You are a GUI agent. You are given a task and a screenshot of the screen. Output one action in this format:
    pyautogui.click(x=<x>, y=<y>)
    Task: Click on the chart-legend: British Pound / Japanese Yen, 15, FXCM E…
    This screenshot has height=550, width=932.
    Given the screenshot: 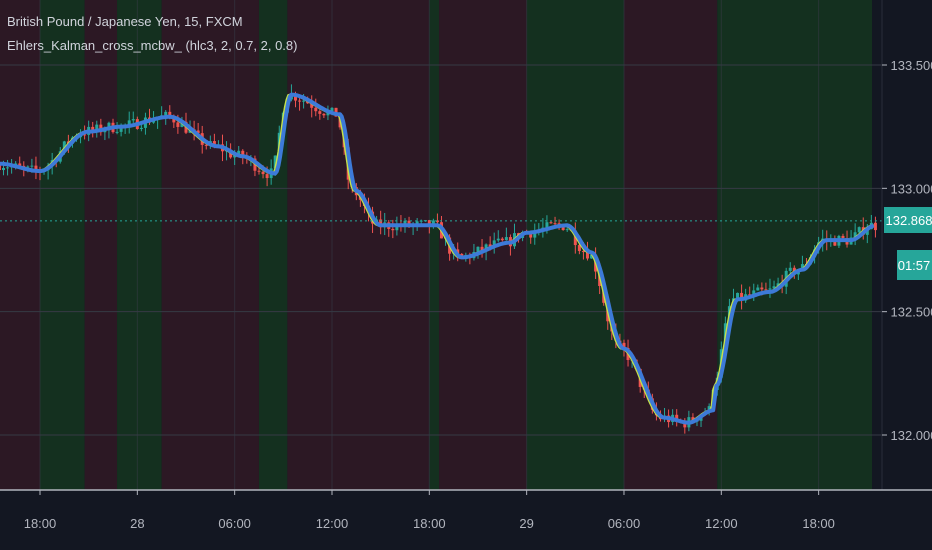 What is the action you would take?
    pyautogui.click(x=152, y=44)
    